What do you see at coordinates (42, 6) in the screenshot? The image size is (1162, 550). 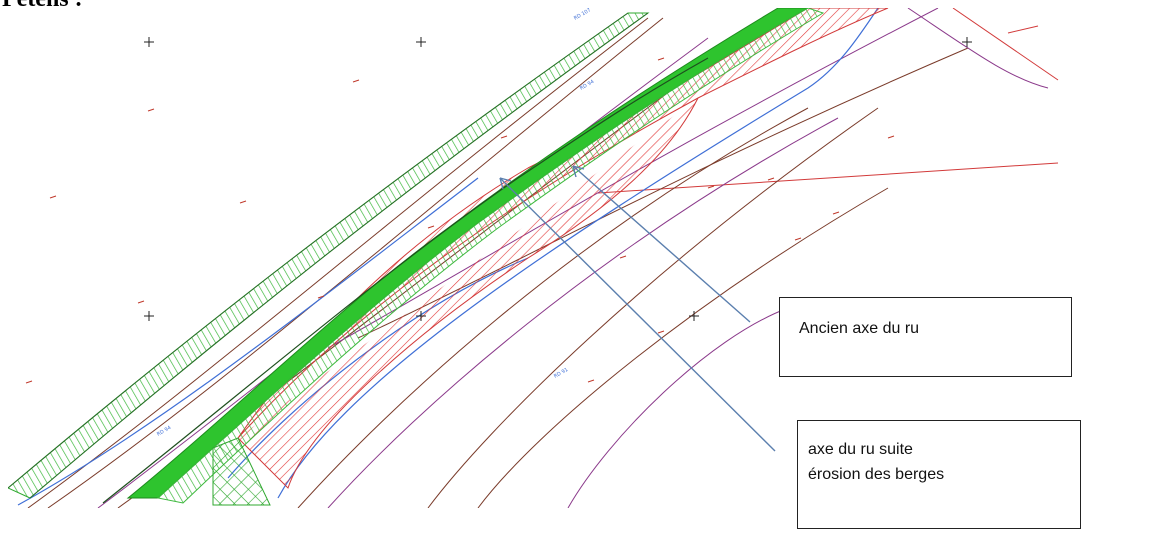 I see `page-heading: Petens :` at bounding box center [42, 6].